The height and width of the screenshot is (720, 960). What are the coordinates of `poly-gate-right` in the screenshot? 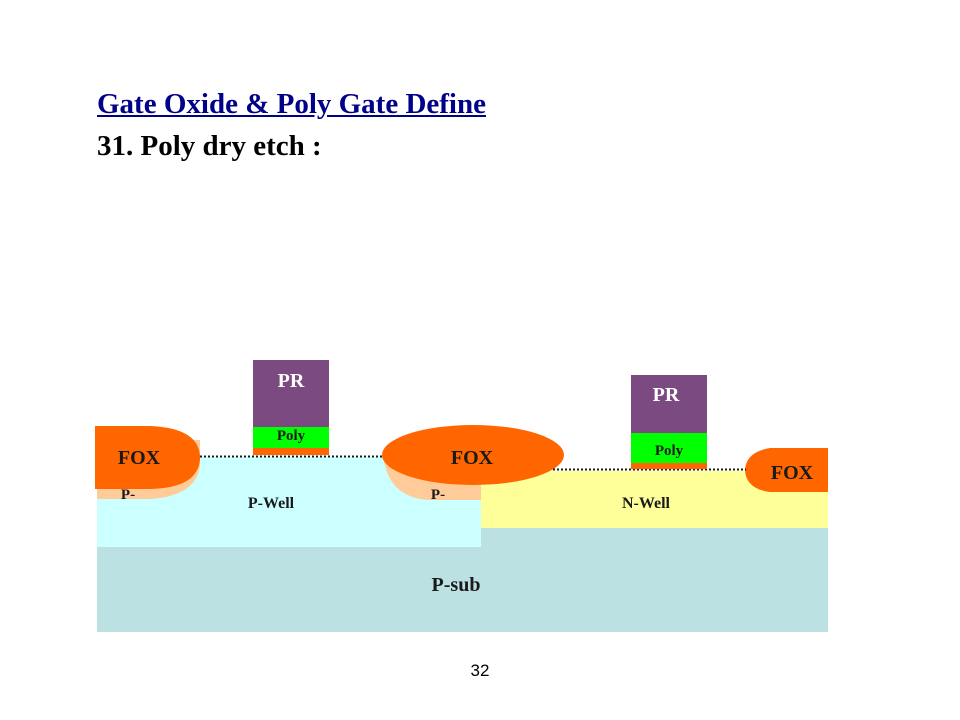 It's located at (669, 448).